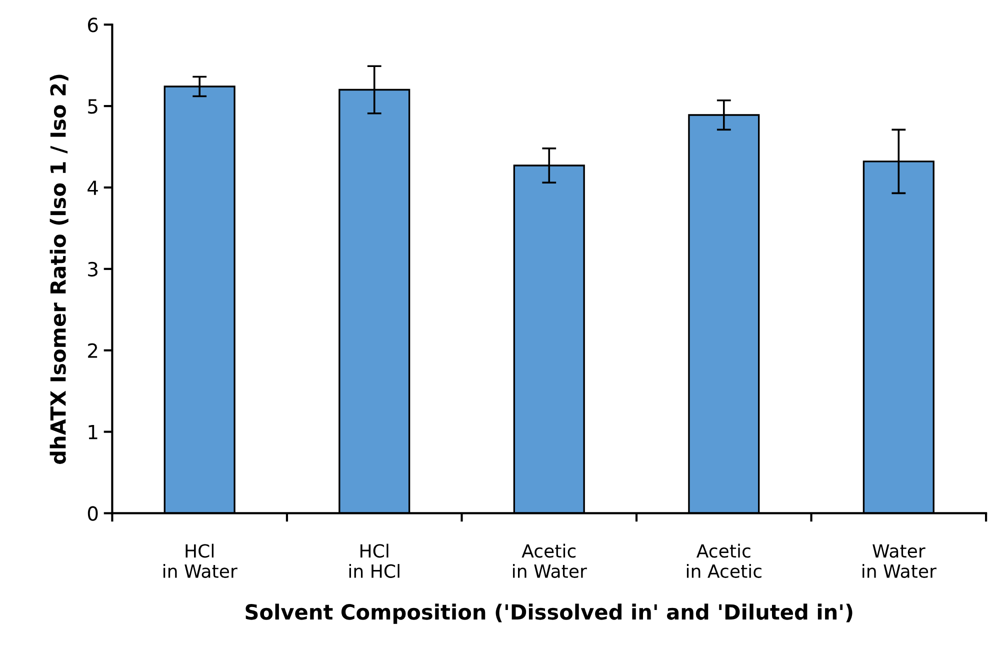 This screenshot has height=648, width=993. What do you see at coordinates (724, 561) in the screenshot?
I see `x-tick-label: Acetic in Acetic` at bounding box center [724, 561].